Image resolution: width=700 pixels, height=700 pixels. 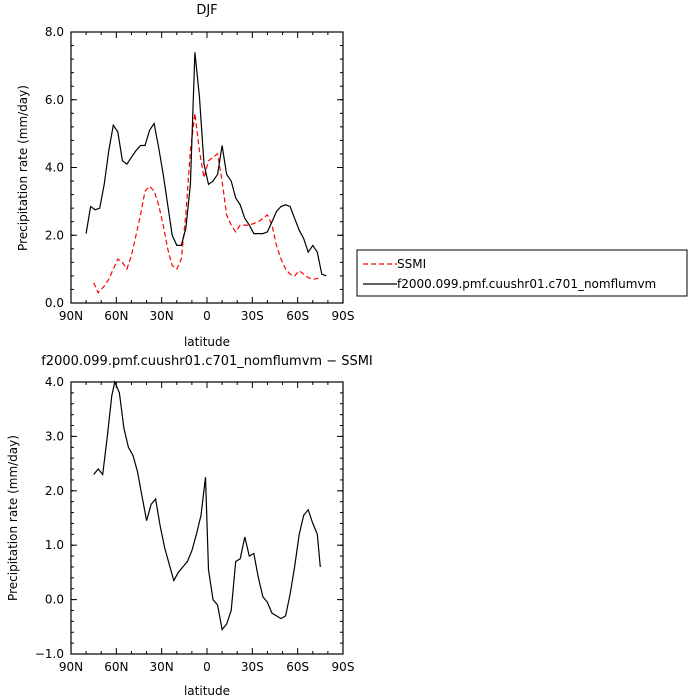 I want to click on y-tick-label: 3.0, so click(x=54, y=436).